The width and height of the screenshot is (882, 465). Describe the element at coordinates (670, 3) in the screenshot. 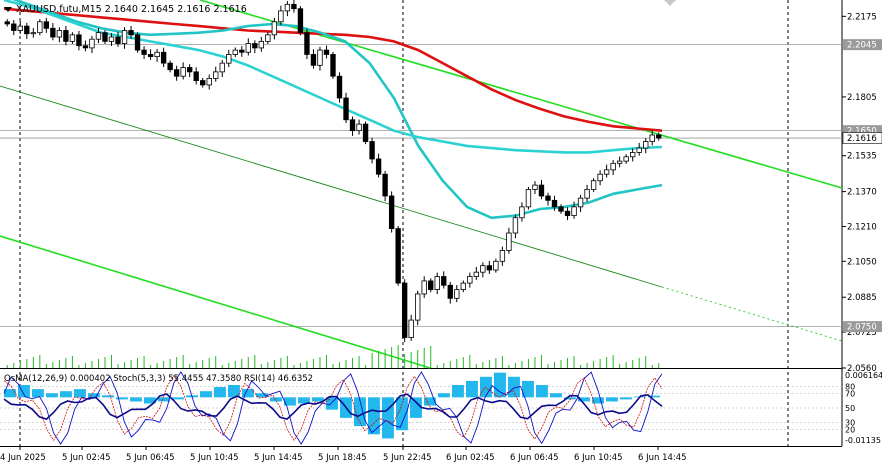

I see `shift-marker-icon` at that location.